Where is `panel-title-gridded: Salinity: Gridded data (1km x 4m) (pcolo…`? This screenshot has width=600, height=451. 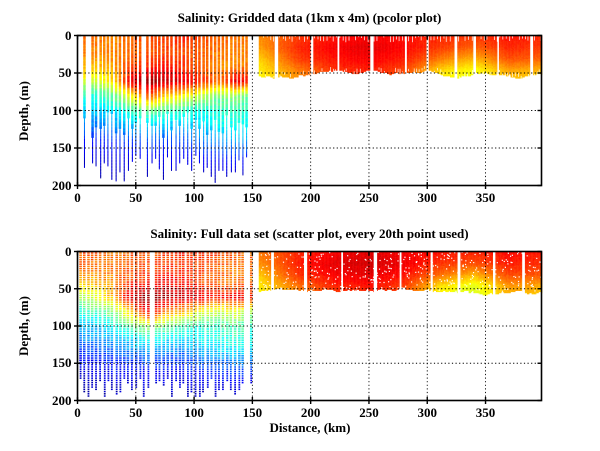 panel-title-gridded: Salinity: Gridded data (1km x 4m) (pcolo… is located at coordinates (309, 17).